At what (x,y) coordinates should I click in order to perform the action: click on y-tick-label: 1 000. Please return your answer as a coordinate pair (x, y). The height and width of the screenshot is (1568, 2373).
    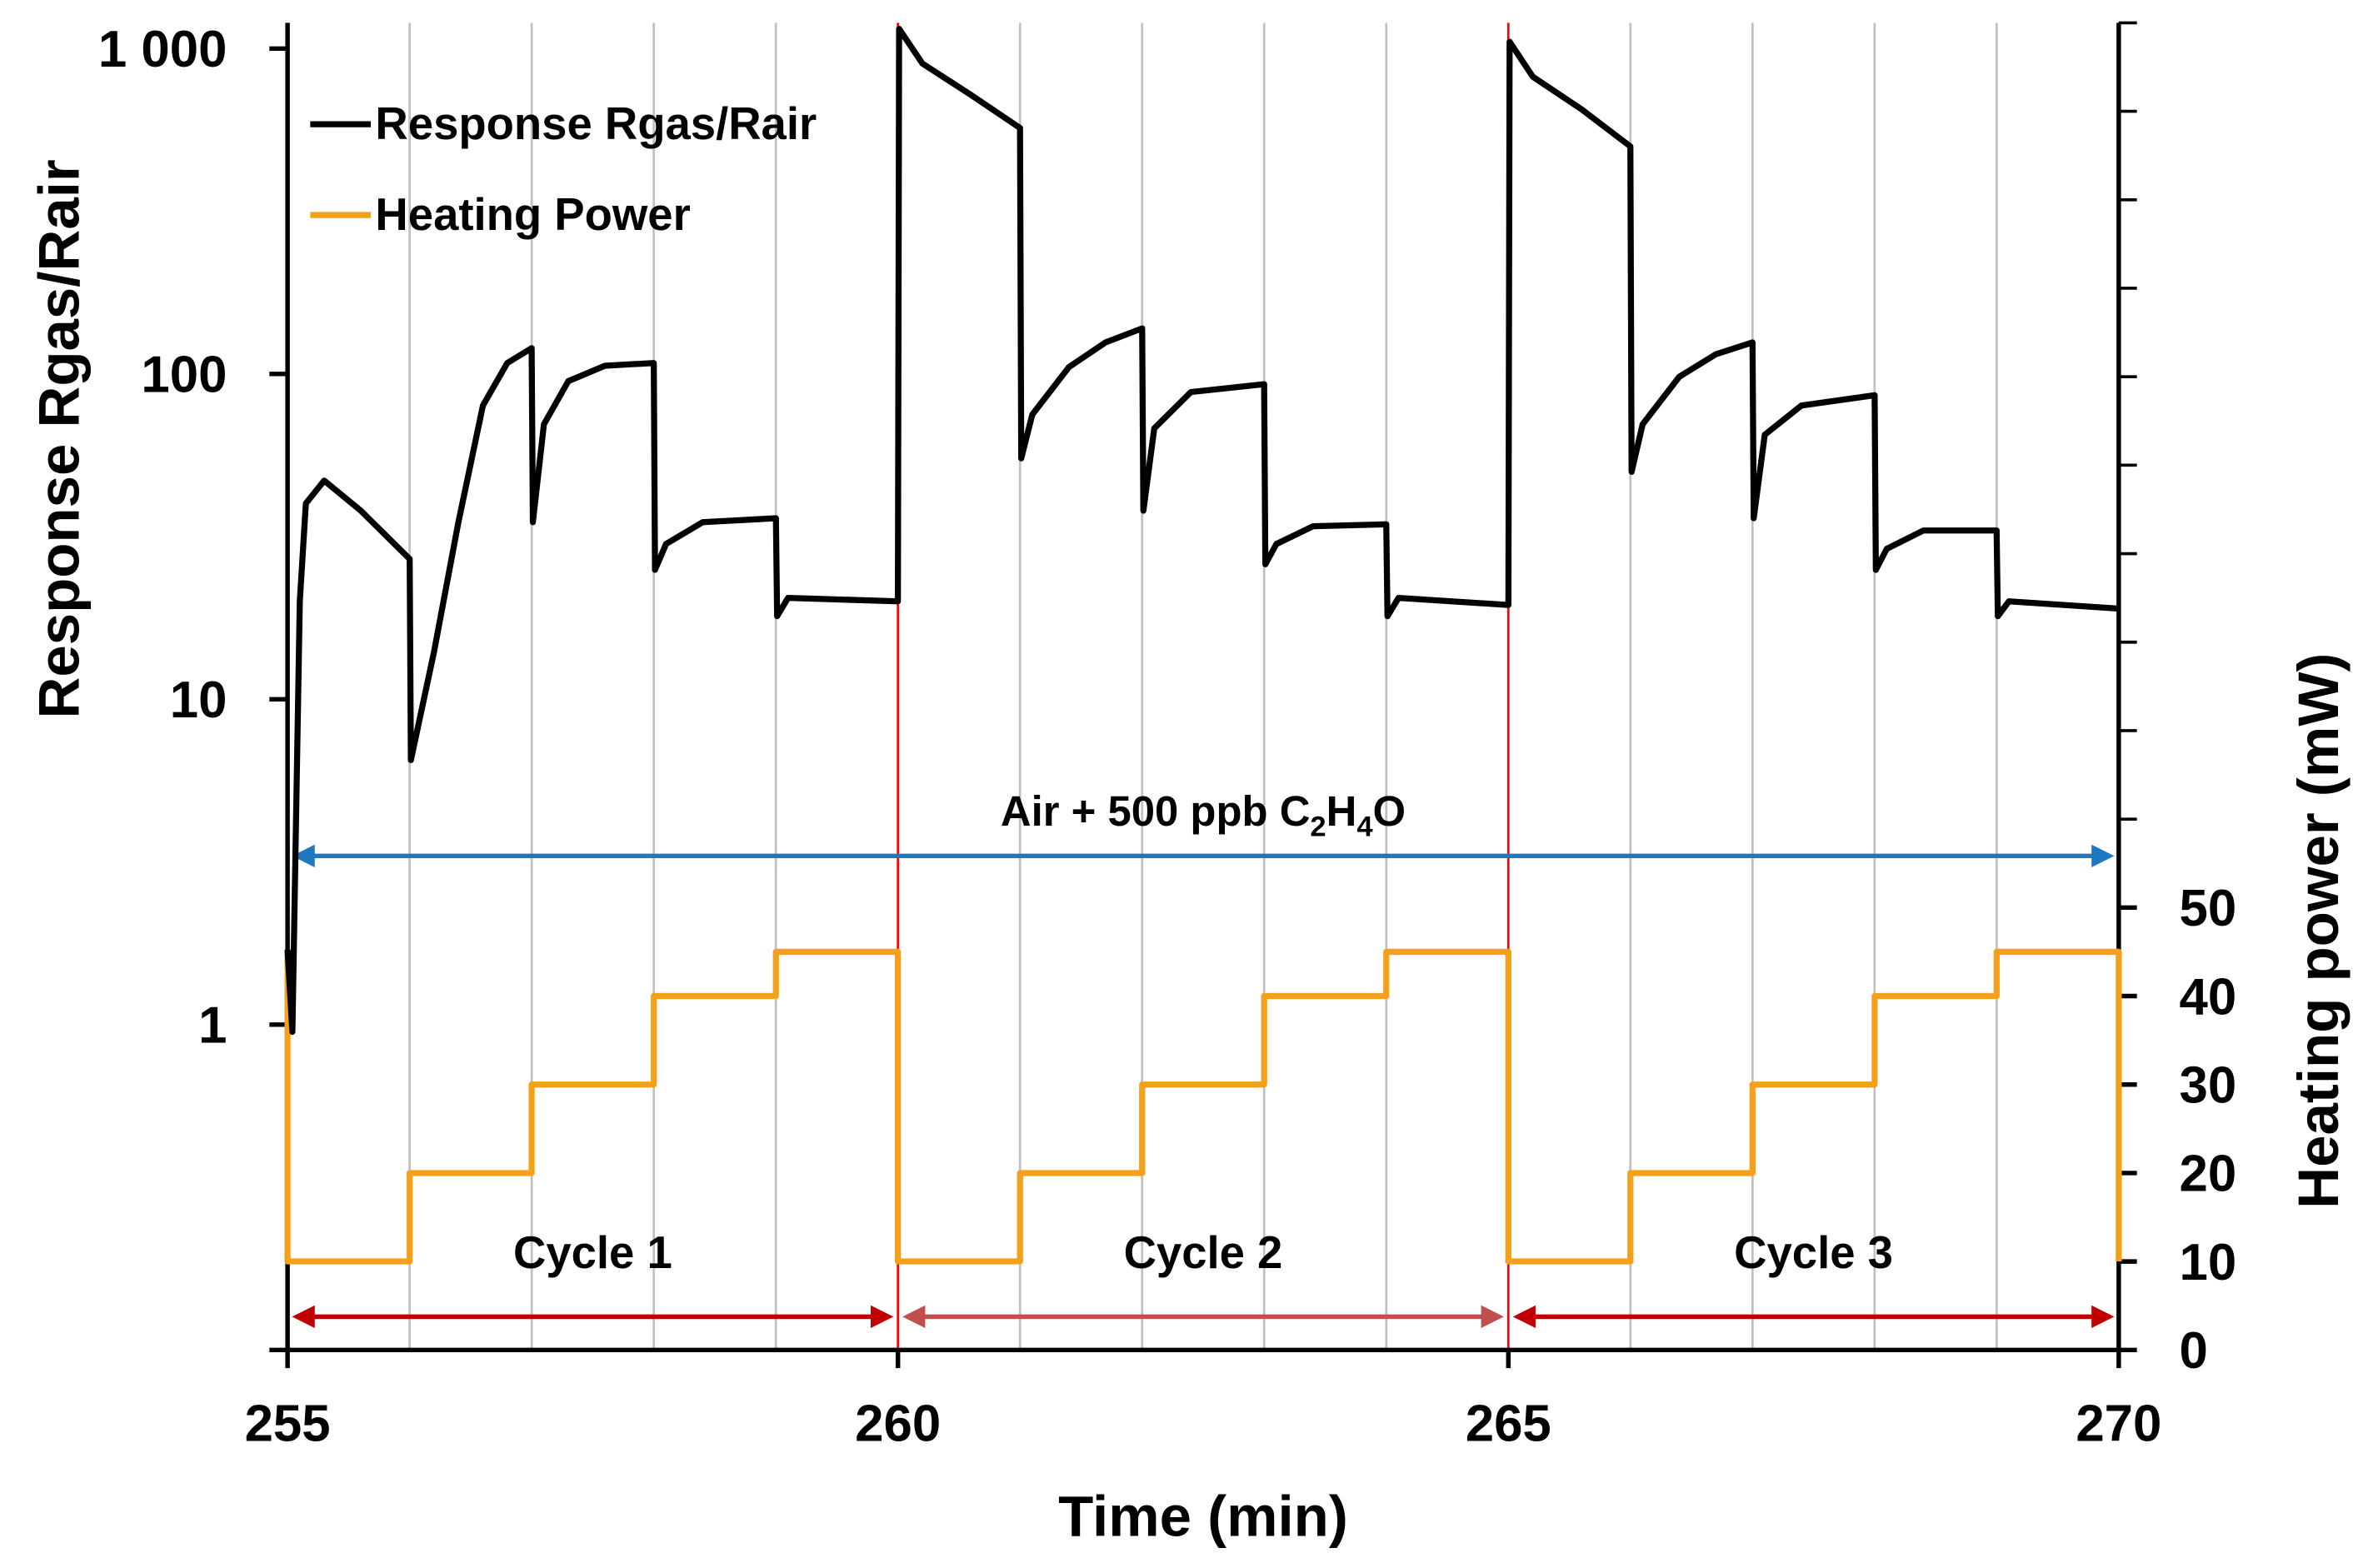
    Looking at the image, I should click on (163, 49).